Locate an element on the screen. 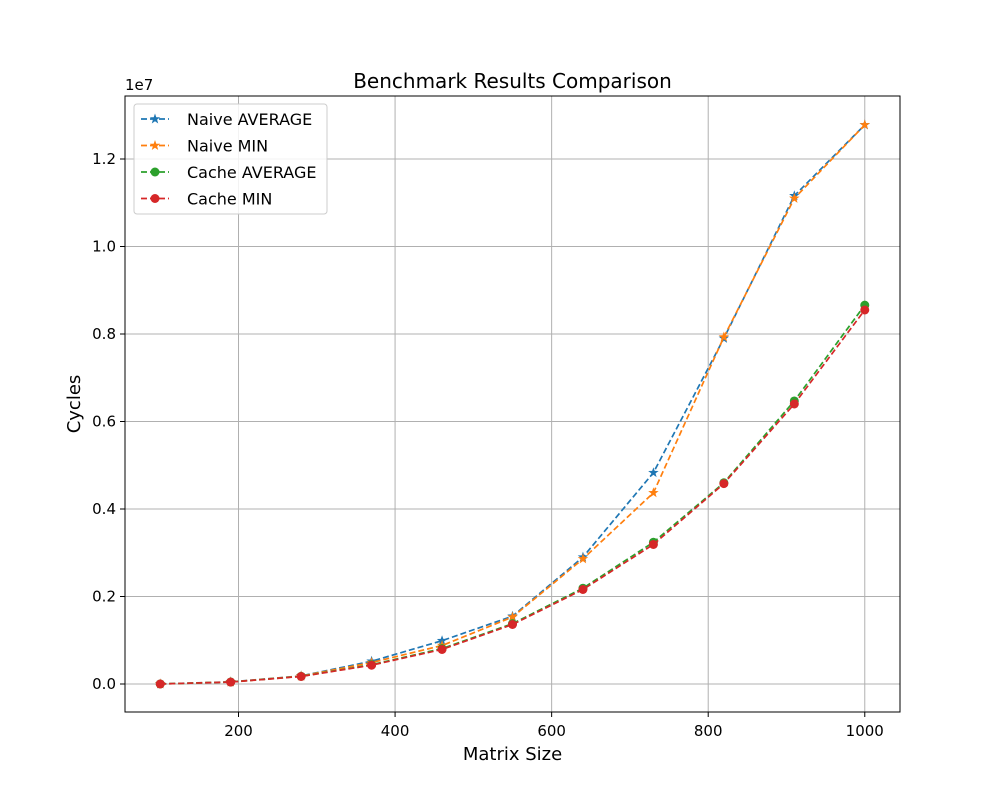  y-tick-label: 0.4 is located at coordinates (104, 509).